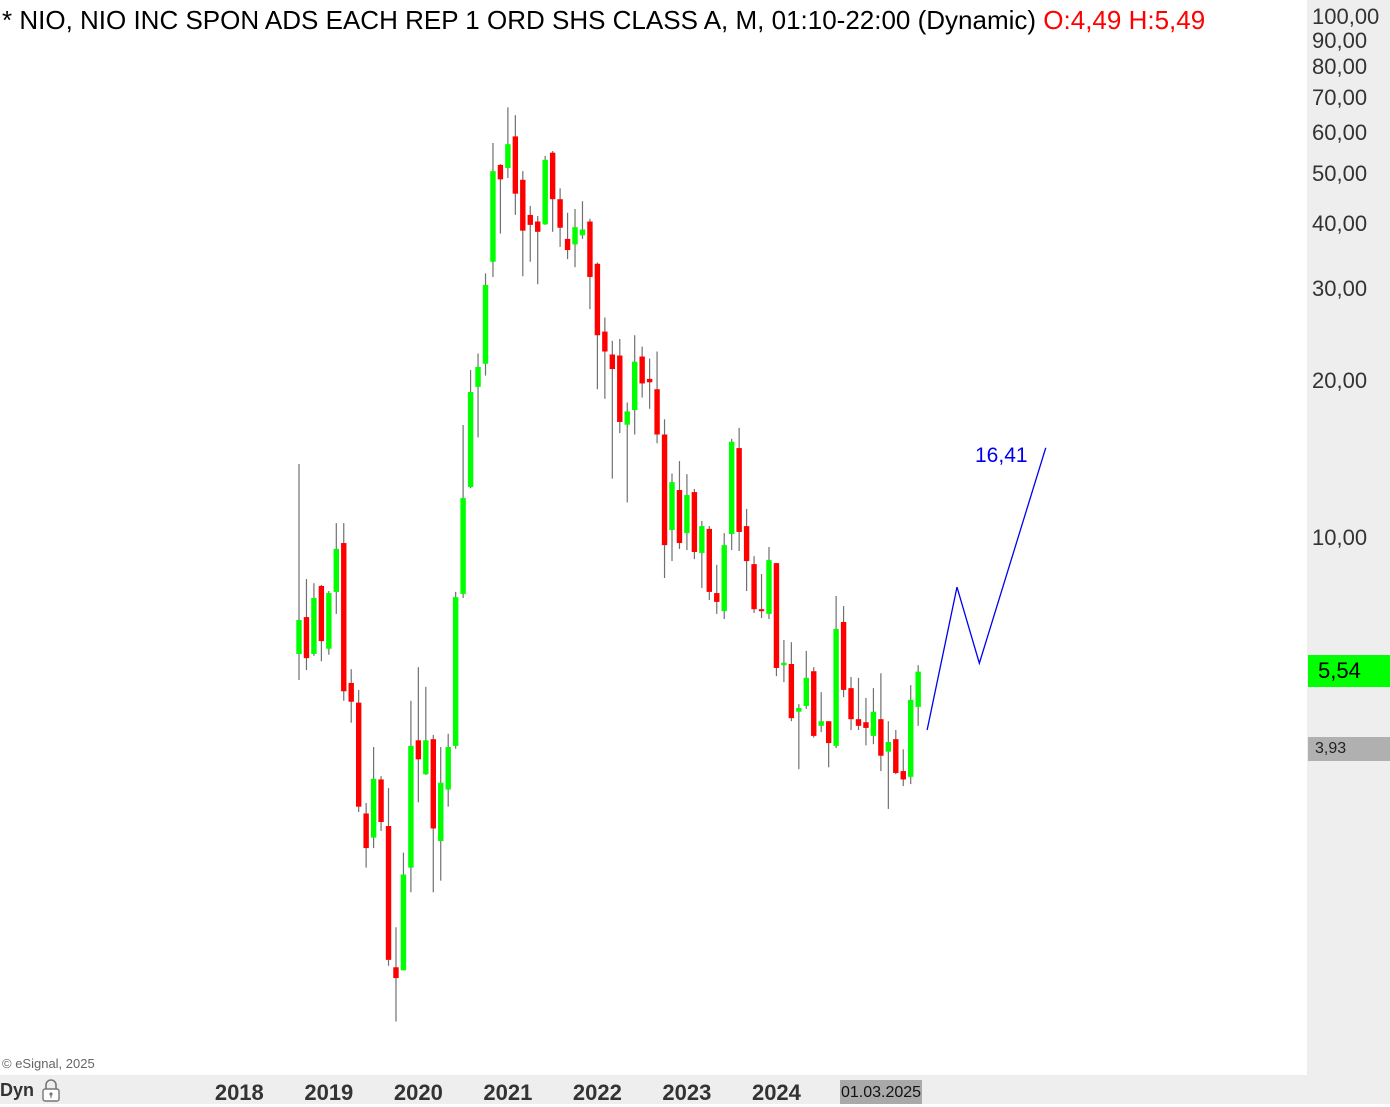 The height and width of the screenshot is (1107, 1390). What do you see at coordinates (776, 1092) in the screenshot?
I see `year-tick-label: 2024` at bounding box center [776, 1092].